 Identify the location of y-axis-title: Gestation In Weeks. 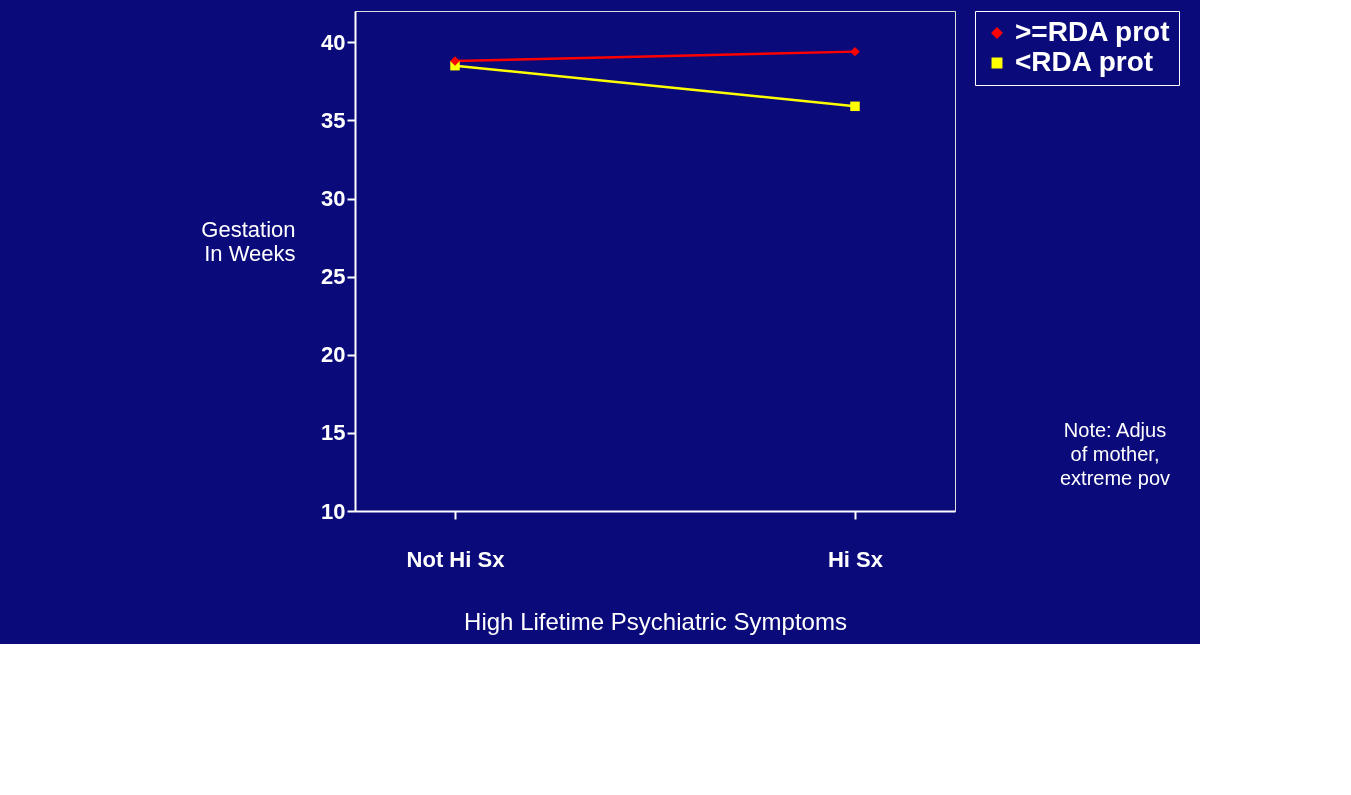
(248, 241).